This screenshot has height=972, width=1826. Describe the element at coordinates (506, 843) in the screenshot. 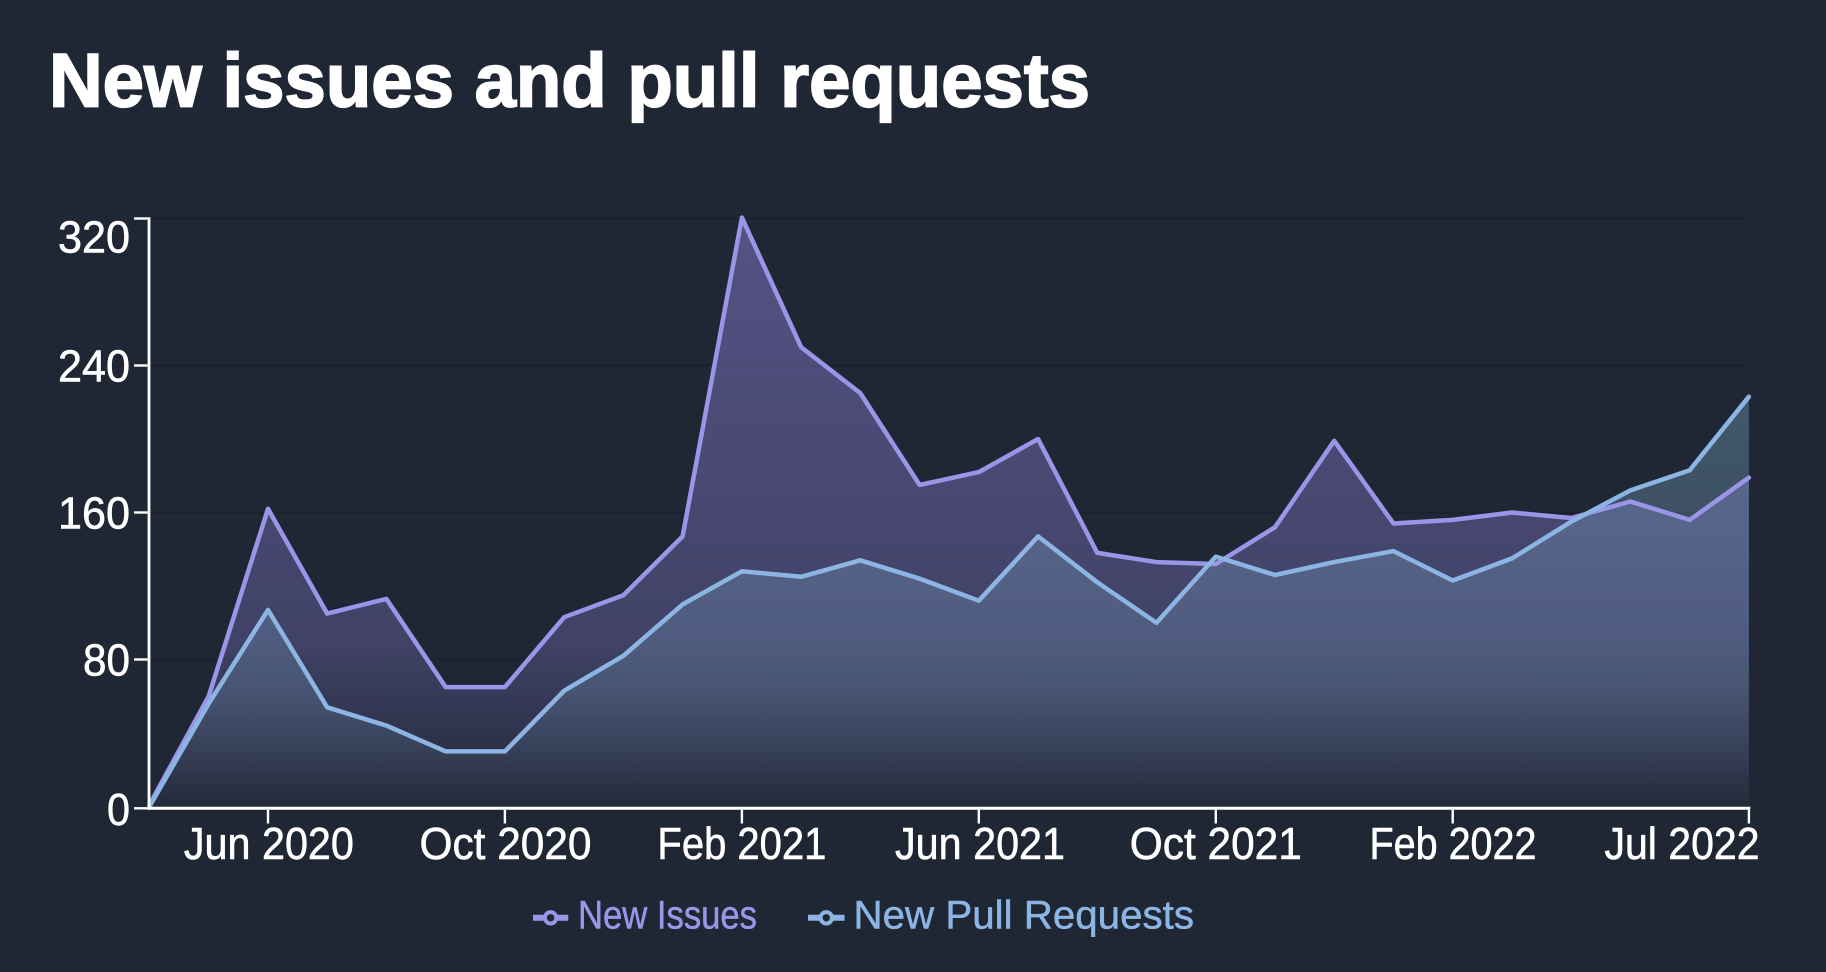

I see `svg-text: Oct 2020` at that location.